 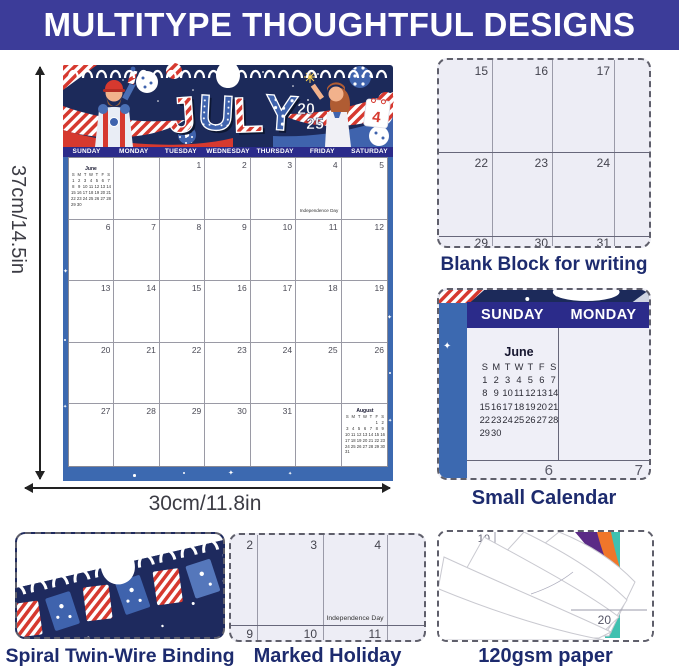 I want to click on month-lettering: J U L Y J U L Y, so click(x=233, y=114).